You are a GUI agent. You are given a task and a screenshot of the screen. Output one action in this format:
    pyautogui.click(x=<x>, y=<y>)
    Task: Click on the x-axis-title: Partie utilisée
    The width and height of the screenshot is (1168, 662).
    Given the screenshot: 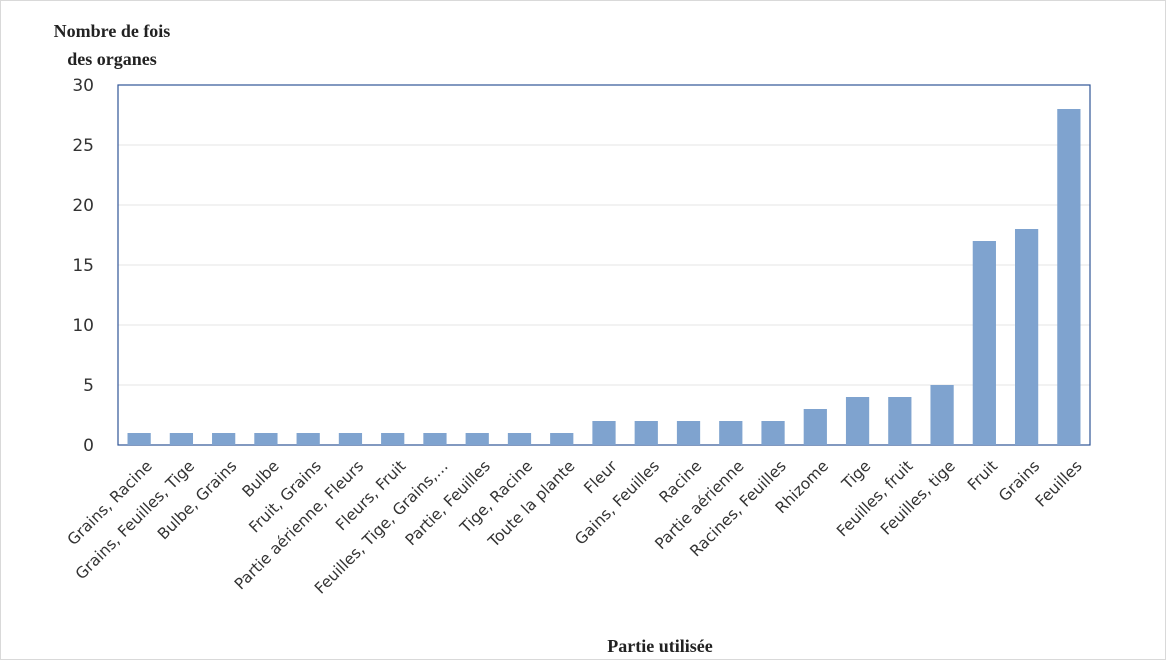 What is the action you would take?
    pyautogui.click(x=659, y=646)
    